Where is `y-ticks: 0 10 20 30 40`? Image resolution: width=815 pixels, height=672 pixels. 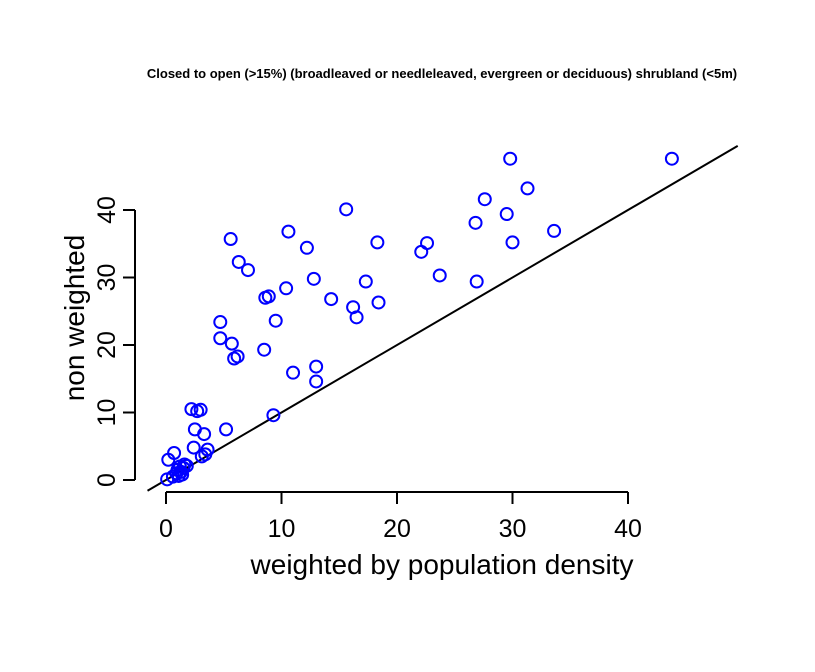
y-ticks: 0 10 20 30 40 is located at coordinates (114, 341).